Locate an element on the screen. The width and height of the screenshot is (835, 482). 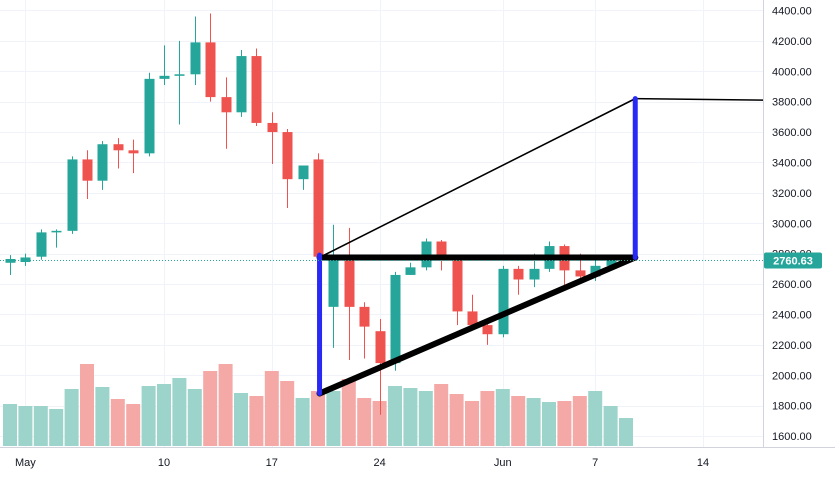
time-axis-label: 10 is located at coordinates (164, 463).